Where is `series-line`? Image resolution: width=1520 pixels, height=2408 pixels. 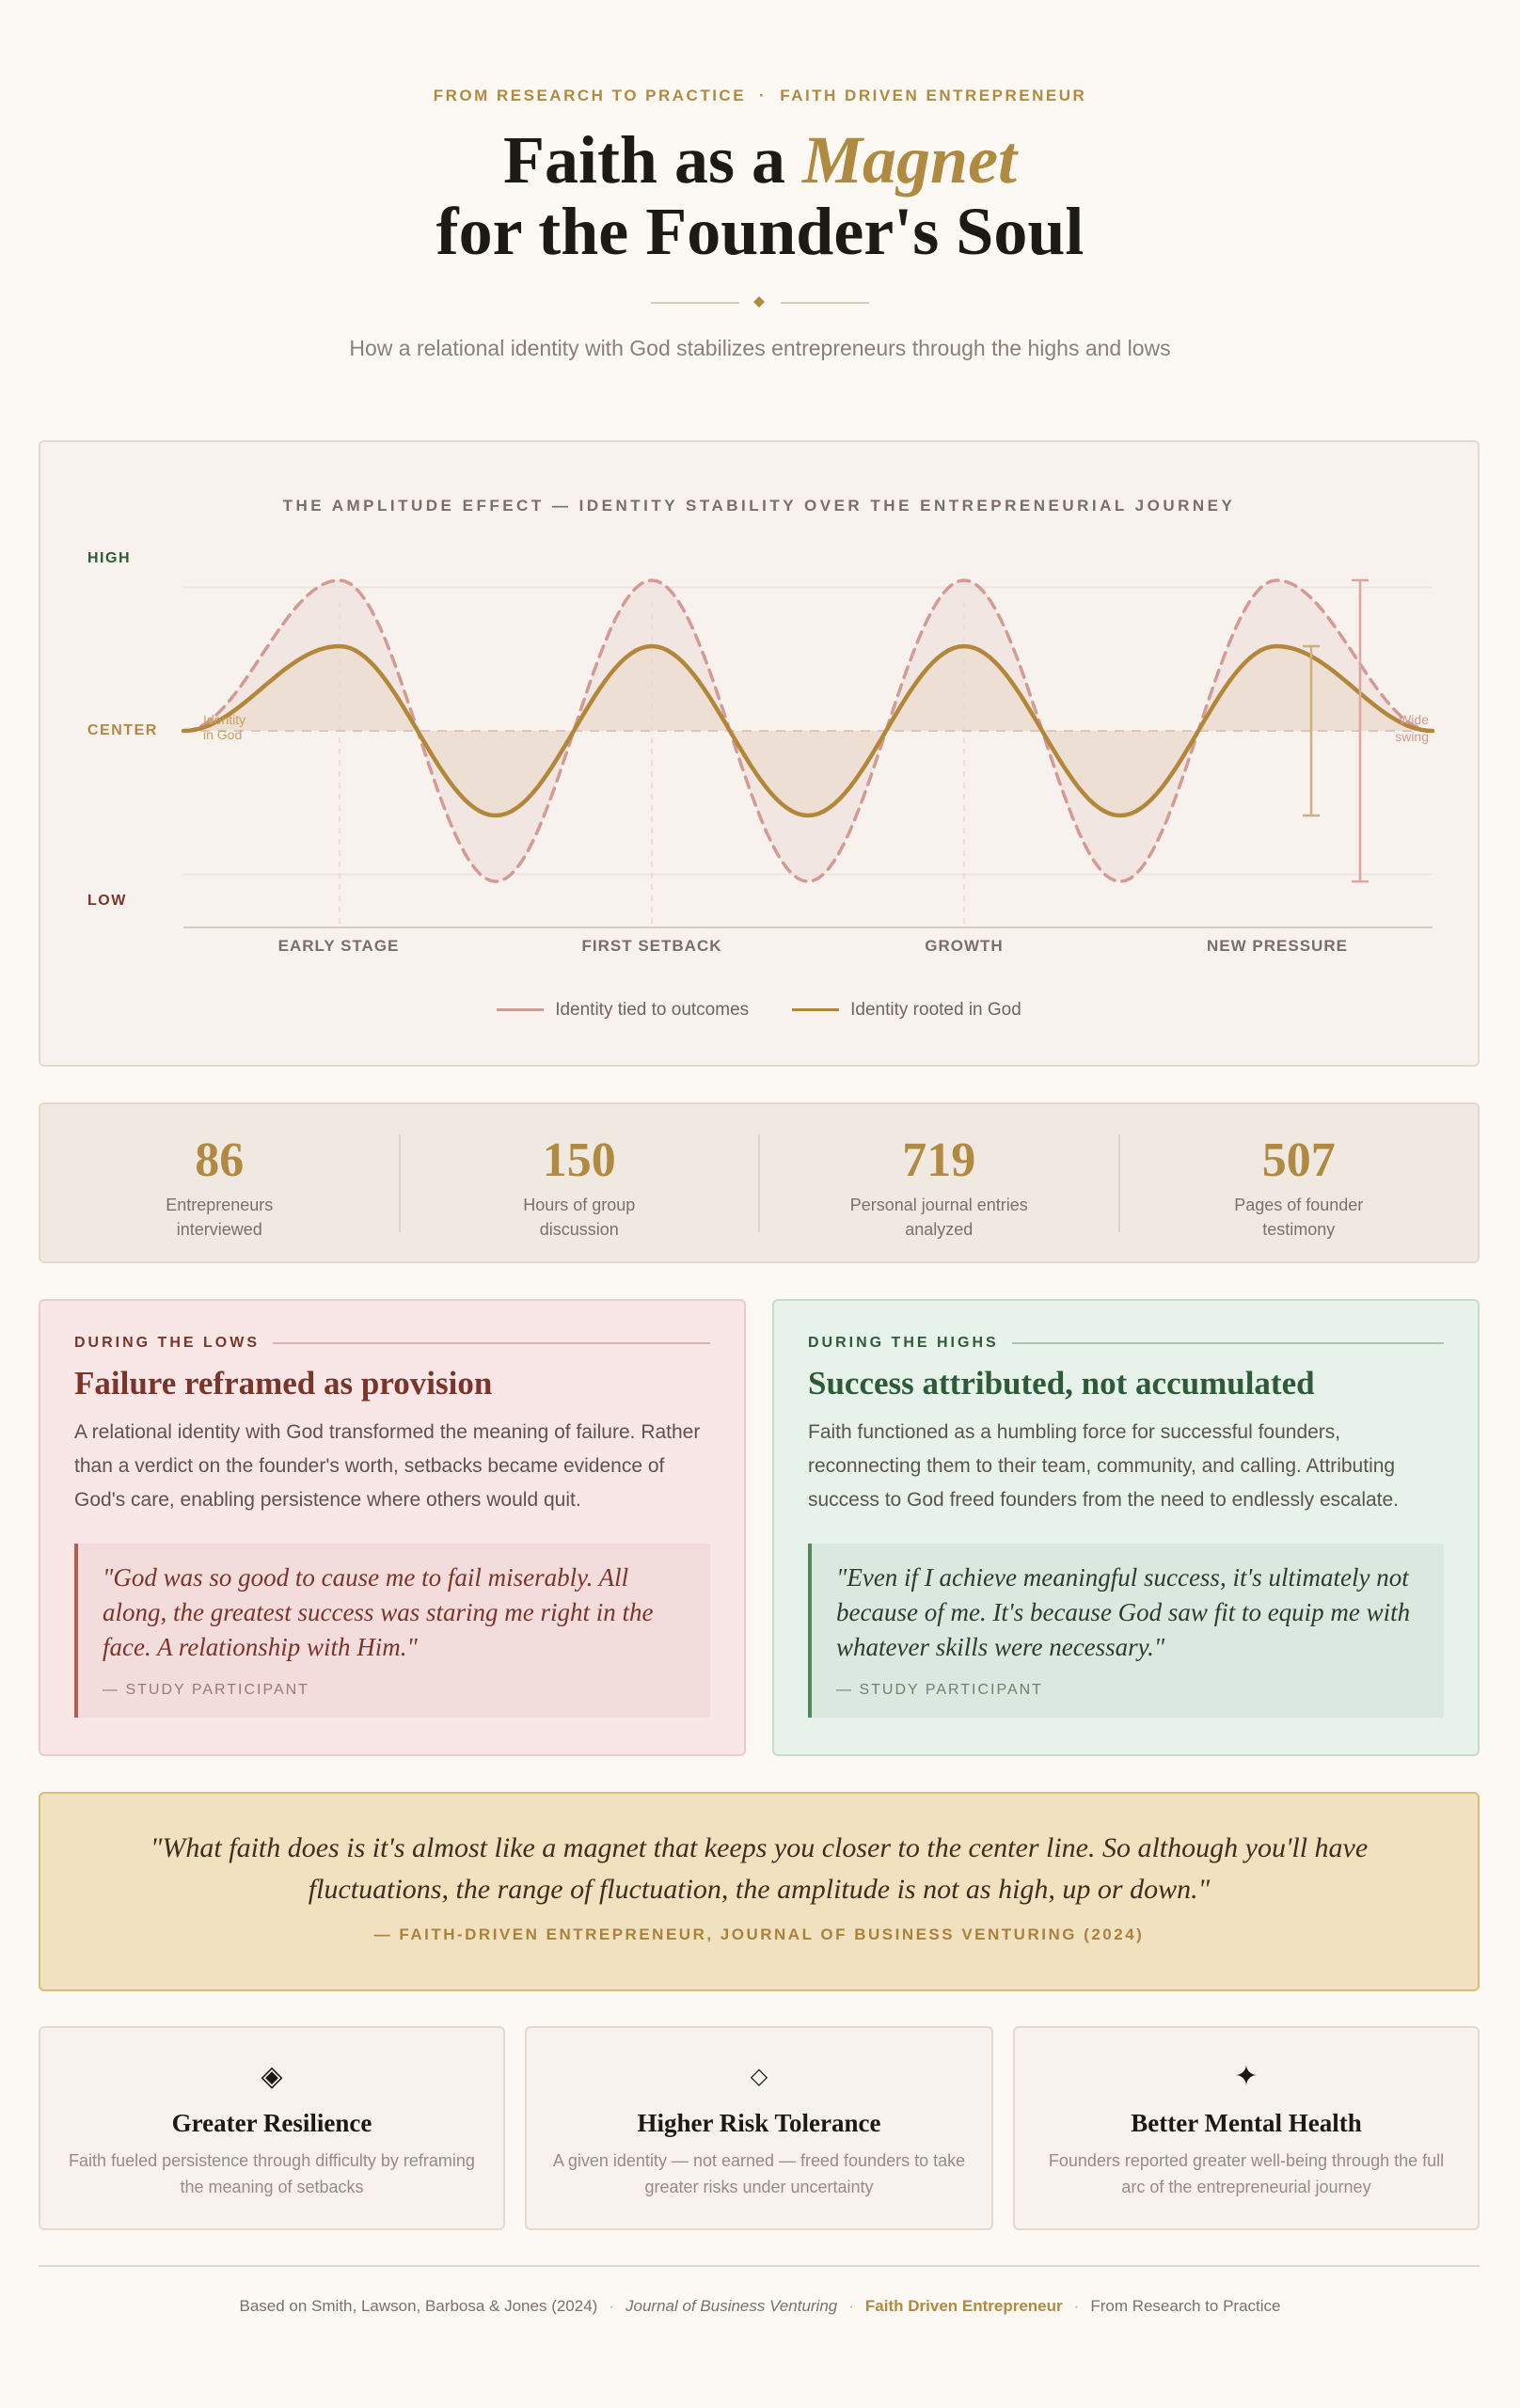 series-line is located at coordinates (808, 731).